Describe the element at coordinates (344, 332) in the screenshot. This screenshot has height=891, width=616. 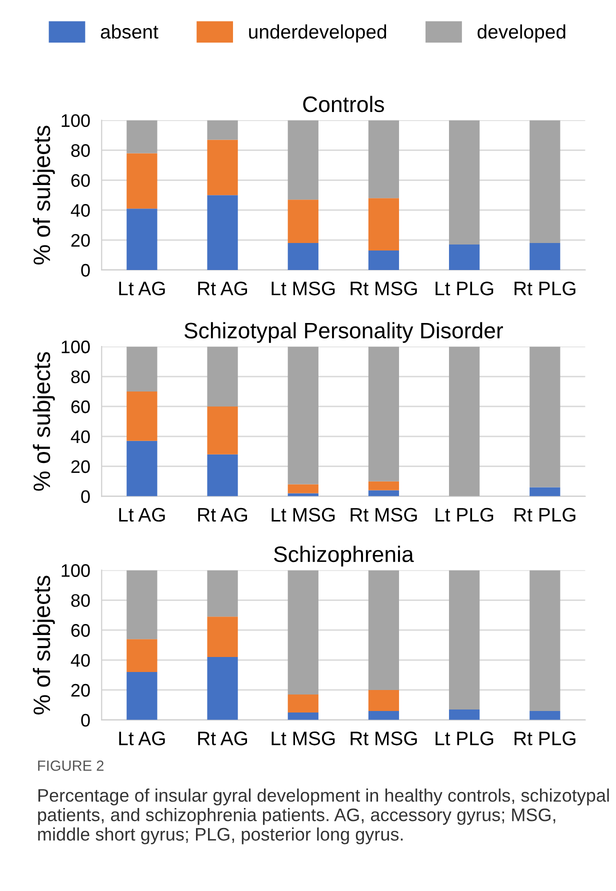
I see `chart-title: Schizotypal Personality Disorder` at that location.